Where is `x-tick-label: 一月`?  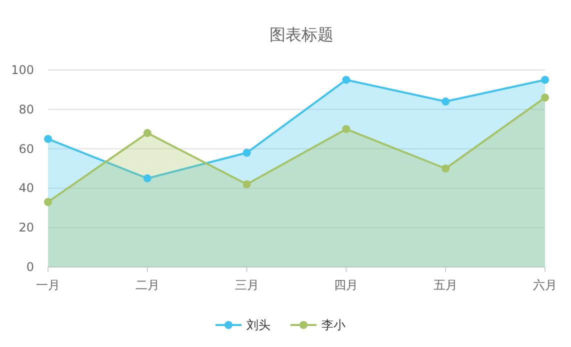
x-tick-label: 一月 is located at coordinates (48, 285).